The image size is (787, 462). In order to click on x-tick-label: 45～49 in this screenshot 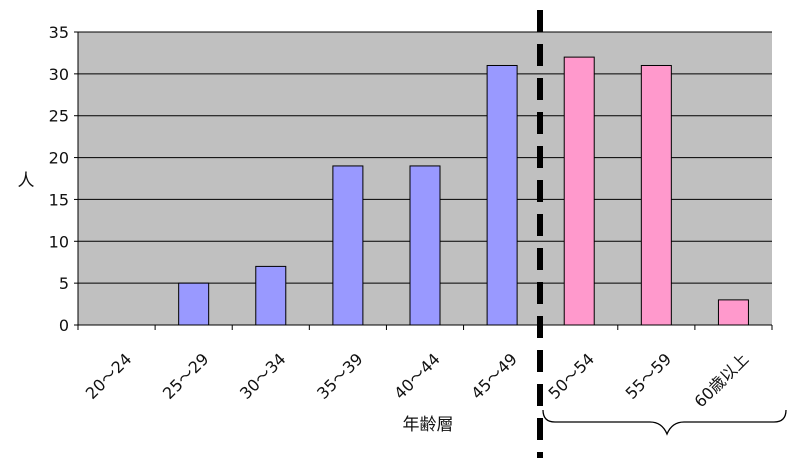, I will do `click(494, 376)`.